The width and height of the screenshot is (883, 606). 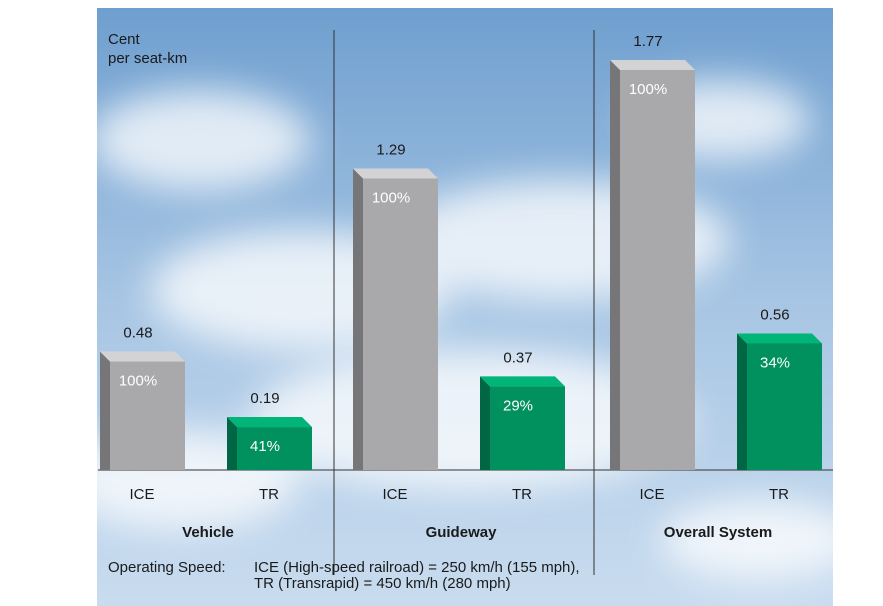 What do you see at coordinates (208, 532) in the screenshot?
I see `group-label: Vehicle` at bounding box center [208, 532].